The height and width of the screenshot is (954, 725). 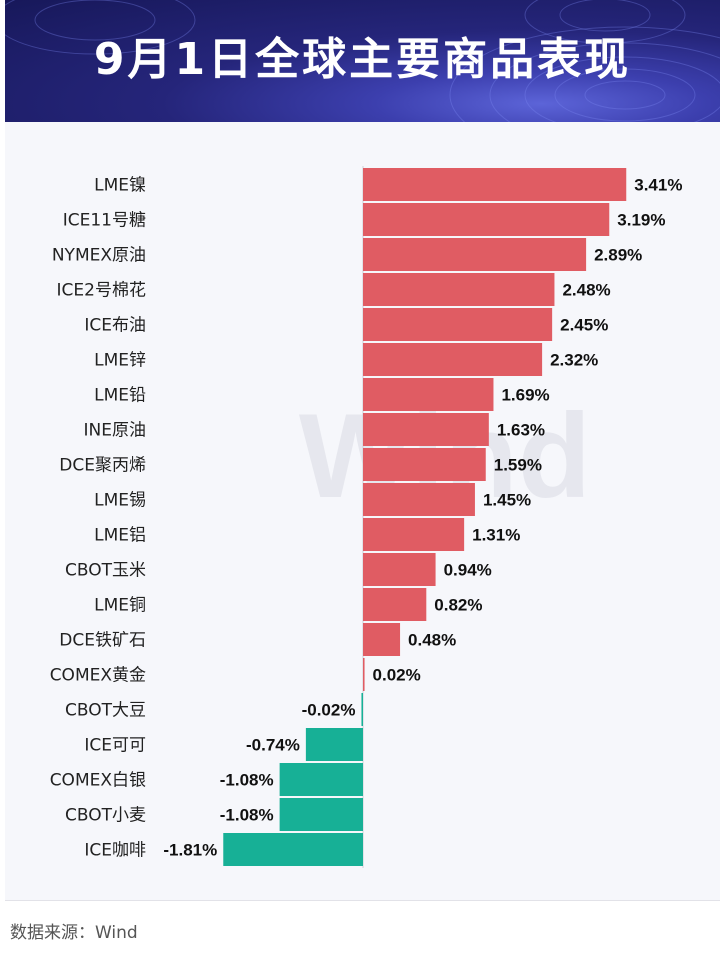 I want to click on category-label: CBOT小麦, so click(x=105, y=816).